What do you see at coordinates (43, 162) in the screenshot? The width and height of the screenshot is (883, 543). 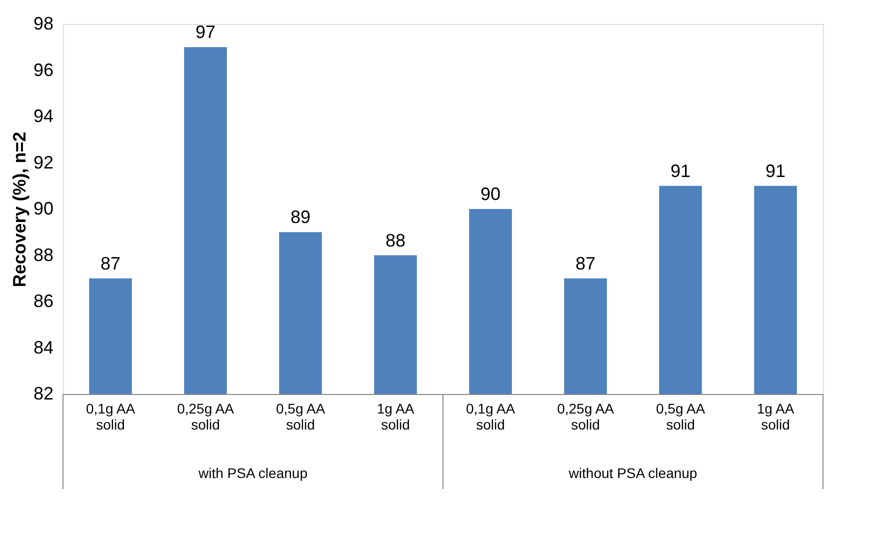 I see `y-tick-label: 92` at bounding box center [43, 162].